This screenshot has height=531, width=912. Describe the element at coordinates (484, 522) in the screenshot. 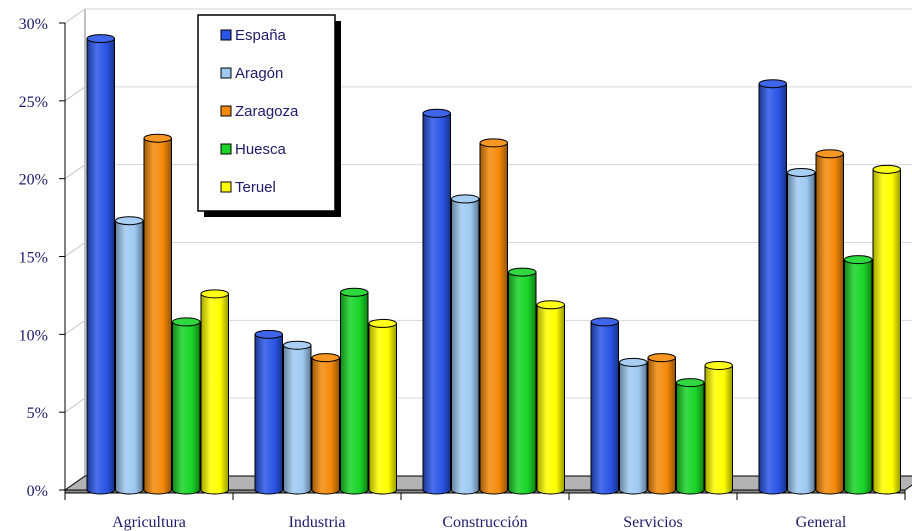

I see `x-tick-label: Construcción` at that location.